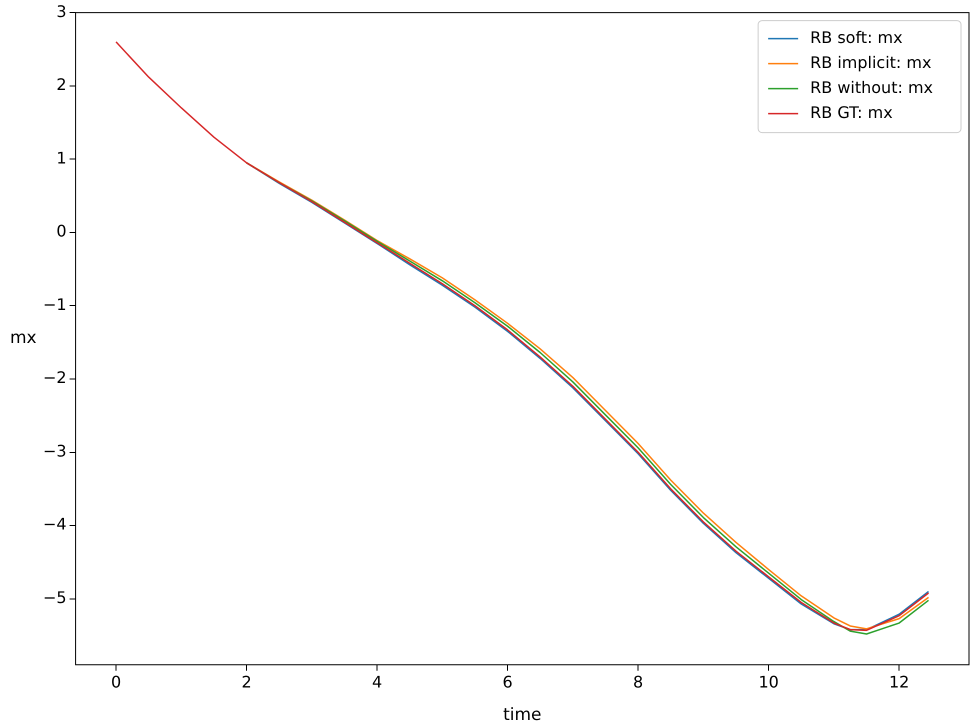 Image resolution: width=971 pixels, height=726 pixels. What do you see at coordinates (246, 682) in the screenshot?
I see `x-tick-label: 2` at bounding box center [246, 682].